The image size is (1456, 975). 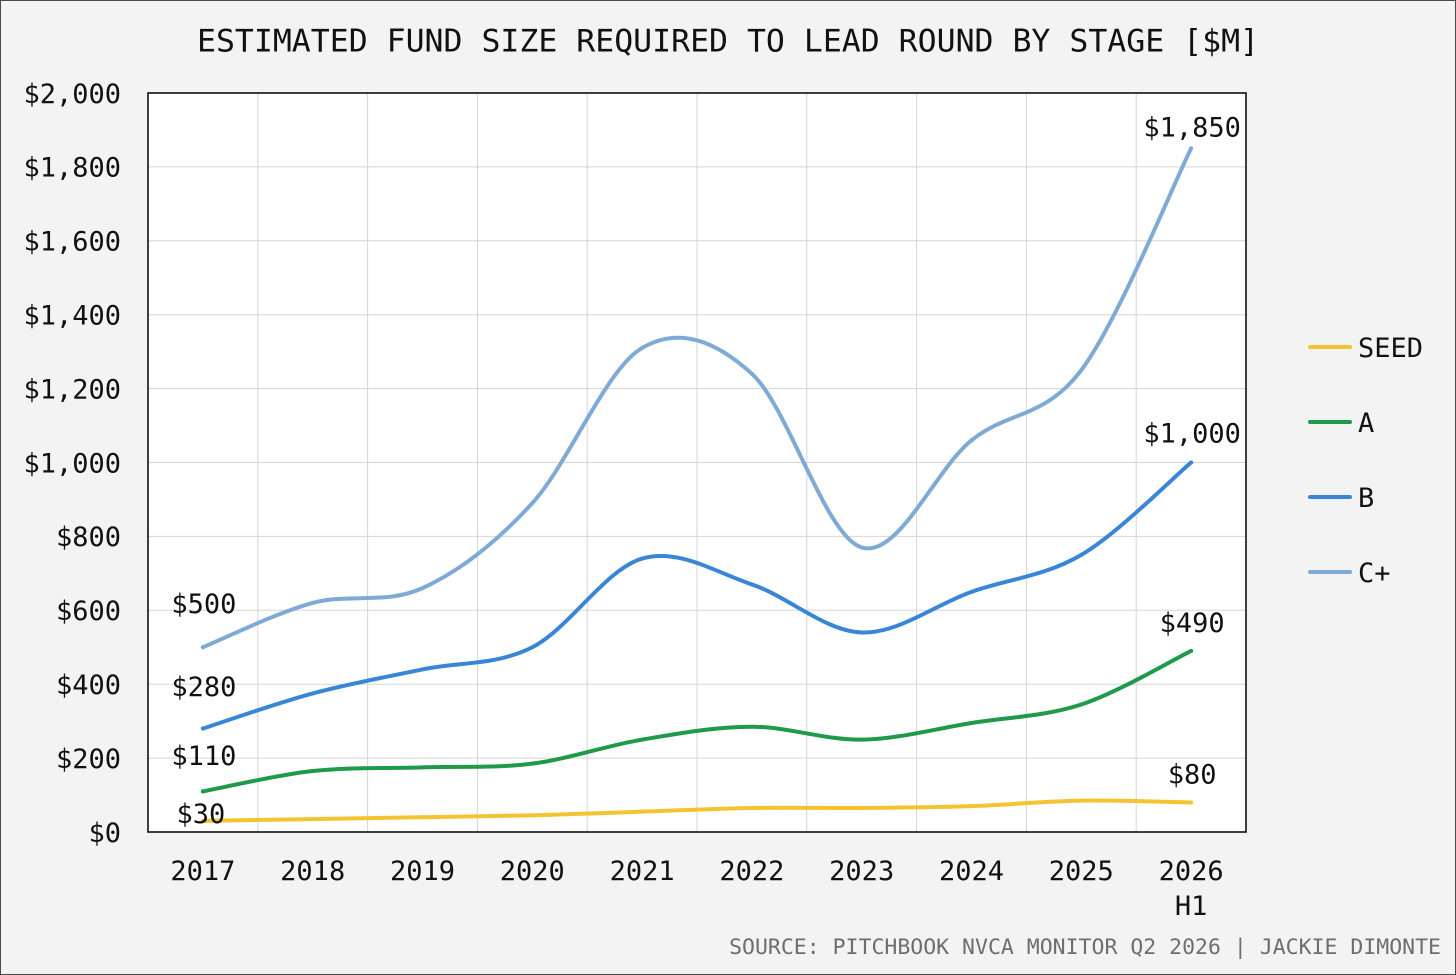 What do you see at coordinates (1365, 461) in the screenshot?
I see `legend: SEED A B C+` at bounding box center [1365, 461].